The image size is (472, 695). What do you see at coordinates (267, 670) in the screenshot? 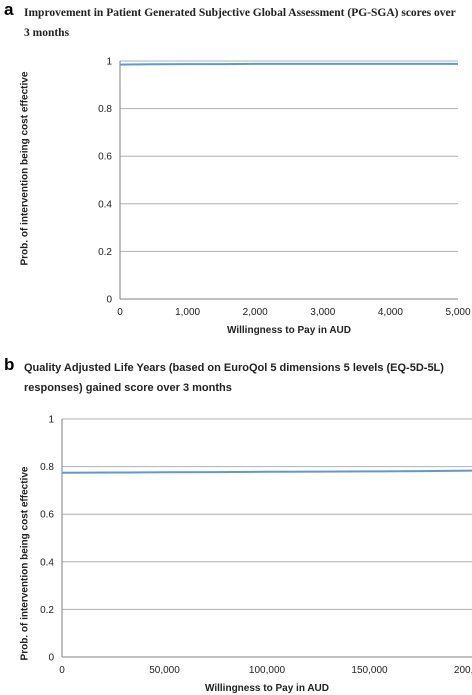
I see `x-tick-label-b: 100,000` at bounding box center [267, 670].